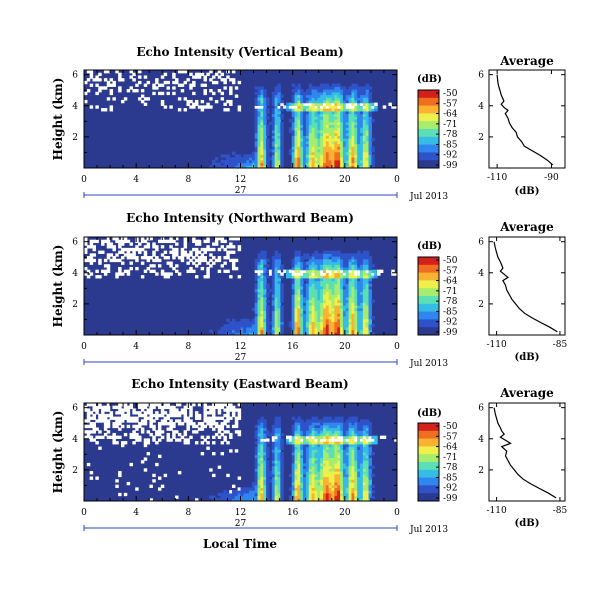 Image resolution: width=614 pixels, height=602 pixels. Describe the element at coordinates (450, 271) in the screenshot. I see `colorbar-tick-label: -57` at that location.